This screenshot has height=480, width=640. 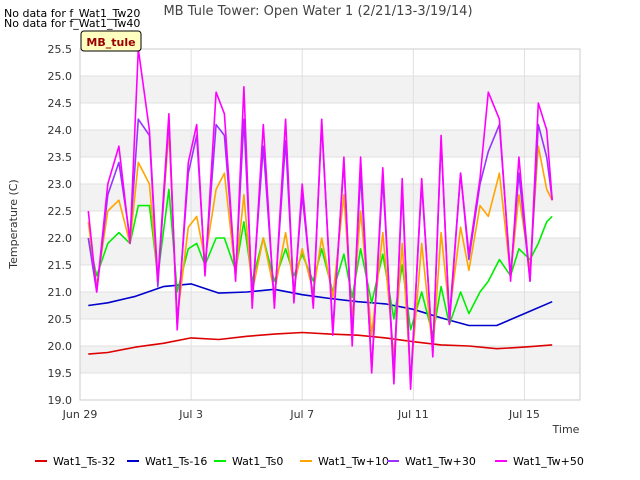 I want to click on legend-label: Wat1_Ts-16, so click(x=176, y=461).